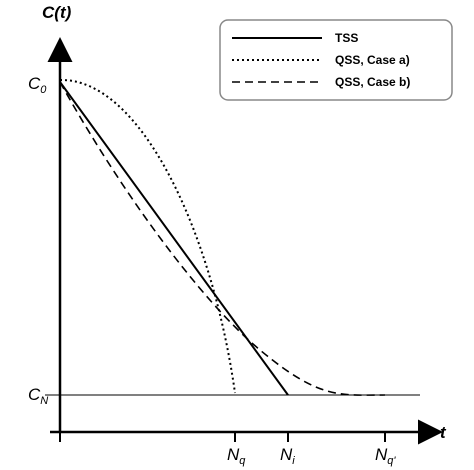 This screenshot has height=470, width=474. Describe the element at coordinates (372, 60) in the screenshot. I see `legend-entry: QSS, Case a)` at that location.